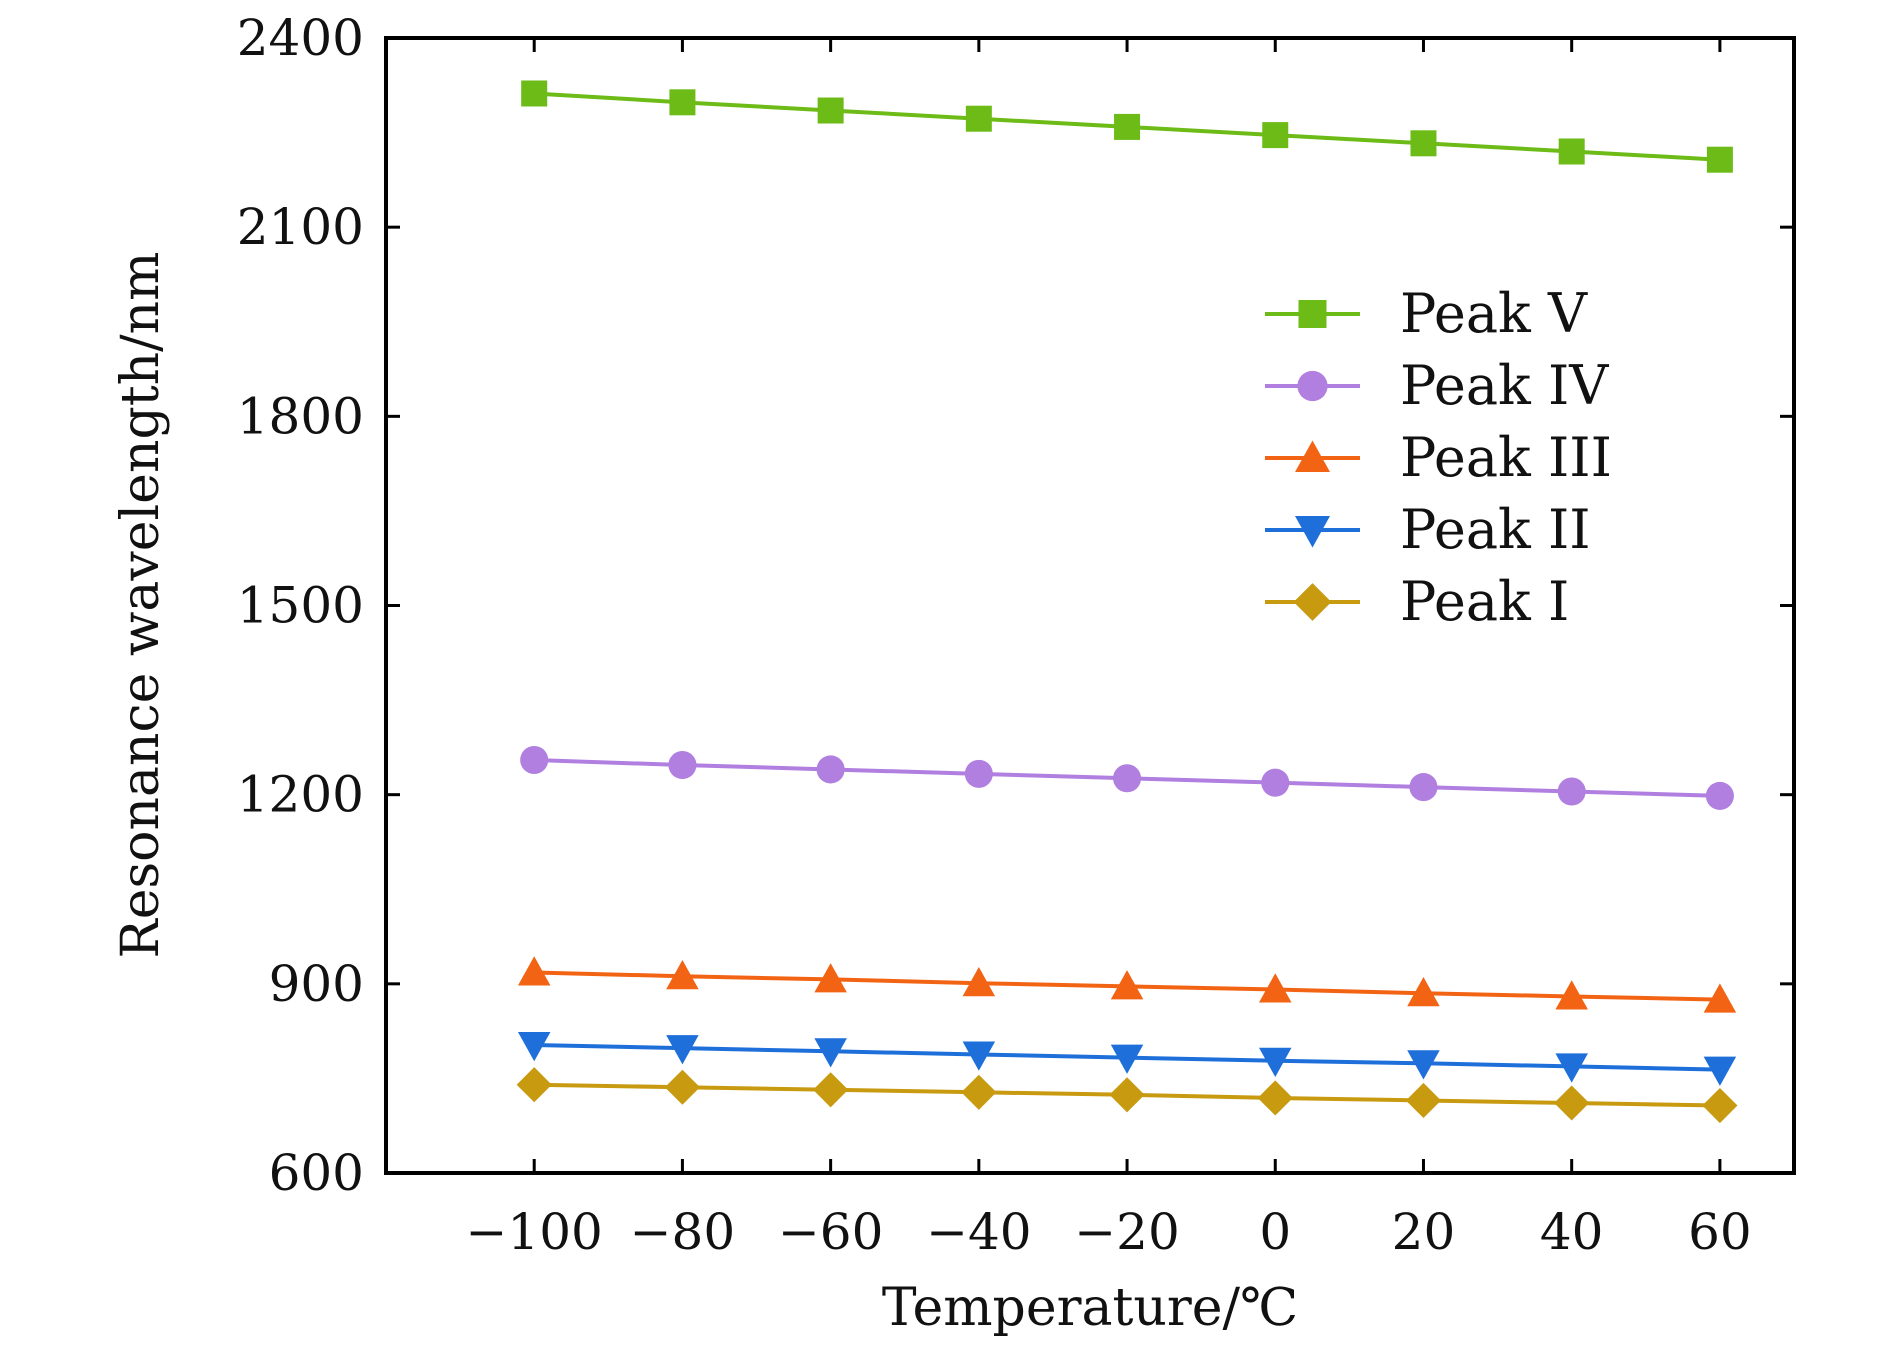 The height and width of the screenshot is (1352, 1890). What do you see at coordinates (300, 416) in the screenshot?
I see `y-tick-label: 1800` at bounding box center [300, 416].